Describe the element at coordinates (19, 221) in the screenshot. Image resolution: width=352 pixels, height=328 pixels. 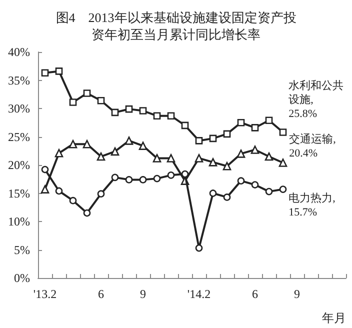
I see `y-tick-label: 10%` at that location.